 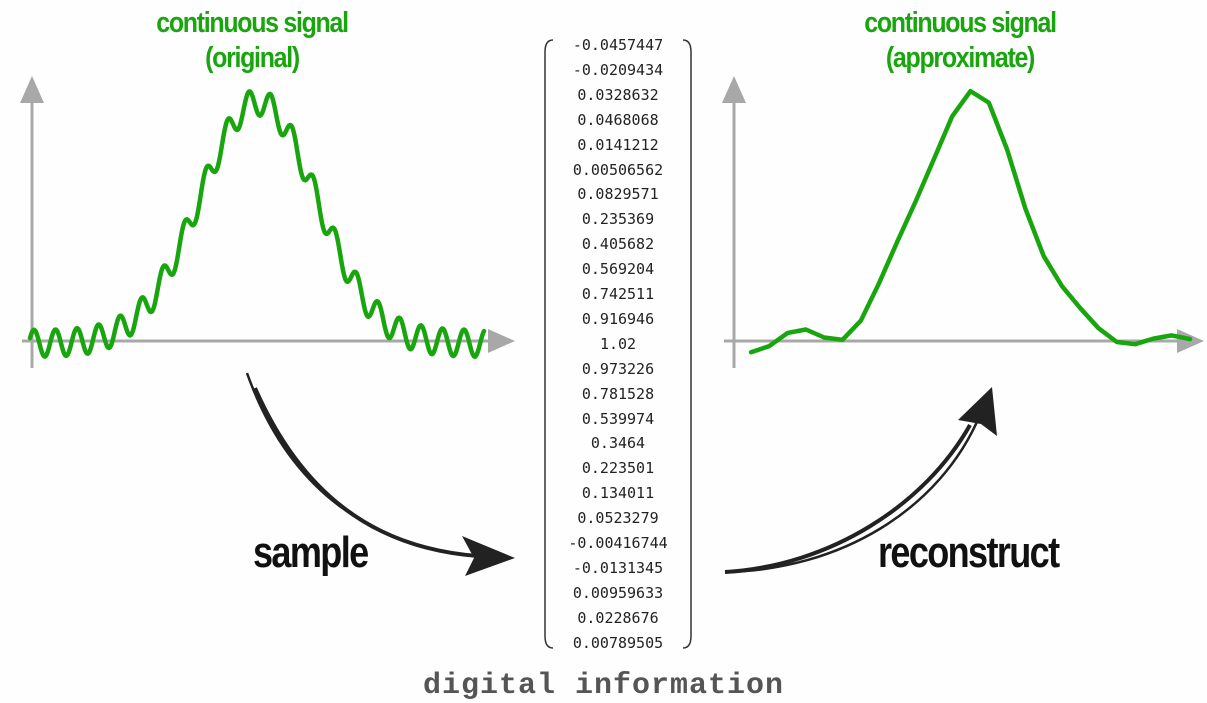 What do you see at coordinates (960, 58) in the screenshot?
I see `right-title-line2: (approximate)` at bounding box center [960, 58].